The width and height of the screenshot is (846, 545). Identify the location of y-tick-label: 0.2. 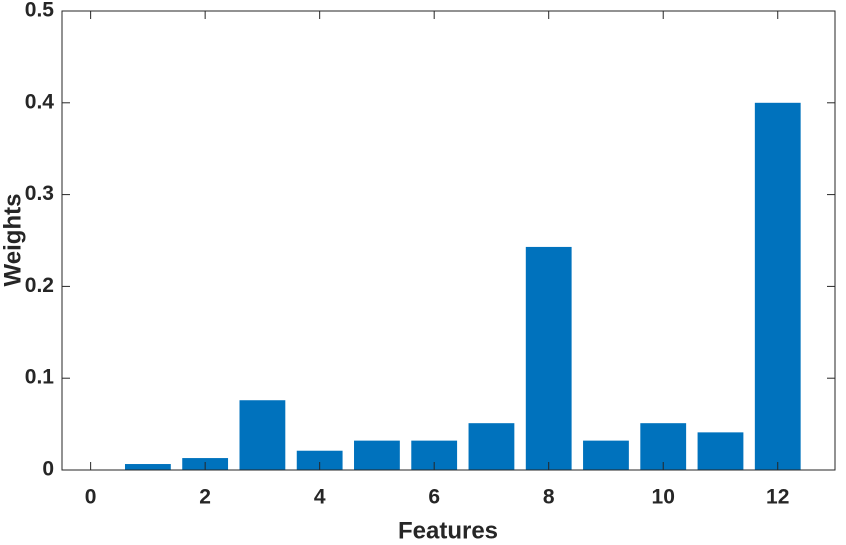
(39, 285).